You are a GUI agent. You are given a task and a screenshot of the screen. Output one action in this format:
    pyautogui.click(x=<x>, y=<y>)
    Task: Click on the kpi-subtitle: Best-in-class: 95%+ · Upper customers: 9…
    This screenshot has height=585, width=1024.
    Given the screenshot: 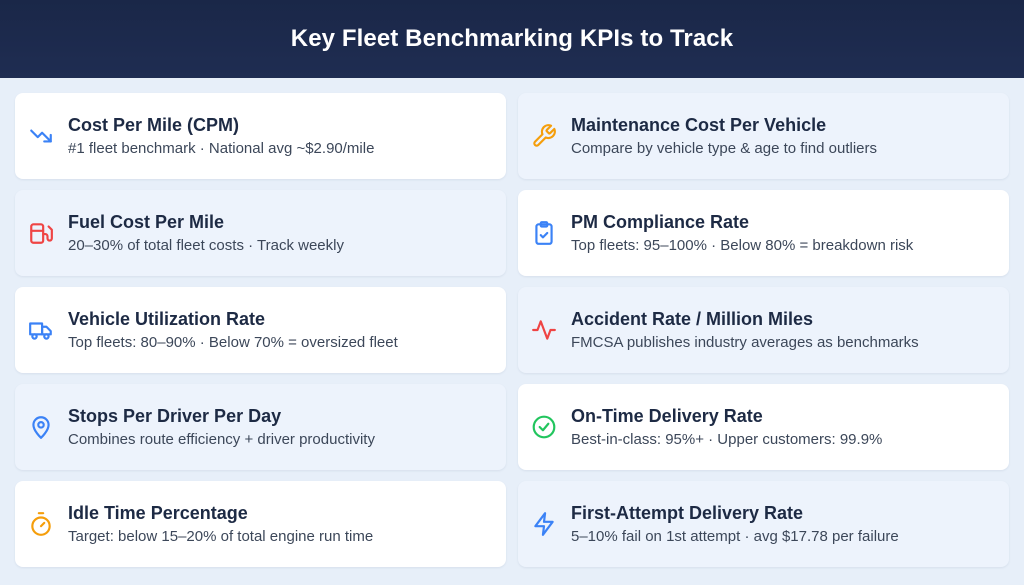 What is the action you would take?
    pyautogui.click(x=727, y=439)
    